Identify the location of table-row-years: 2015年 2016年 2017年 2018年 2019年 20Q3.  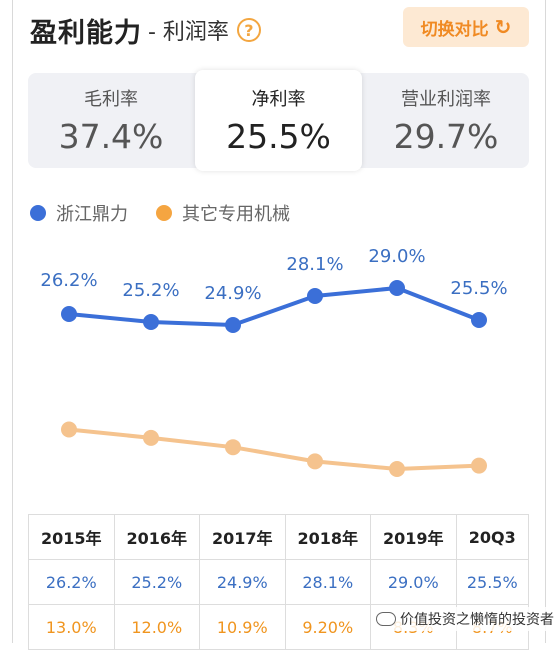
(278, 537).